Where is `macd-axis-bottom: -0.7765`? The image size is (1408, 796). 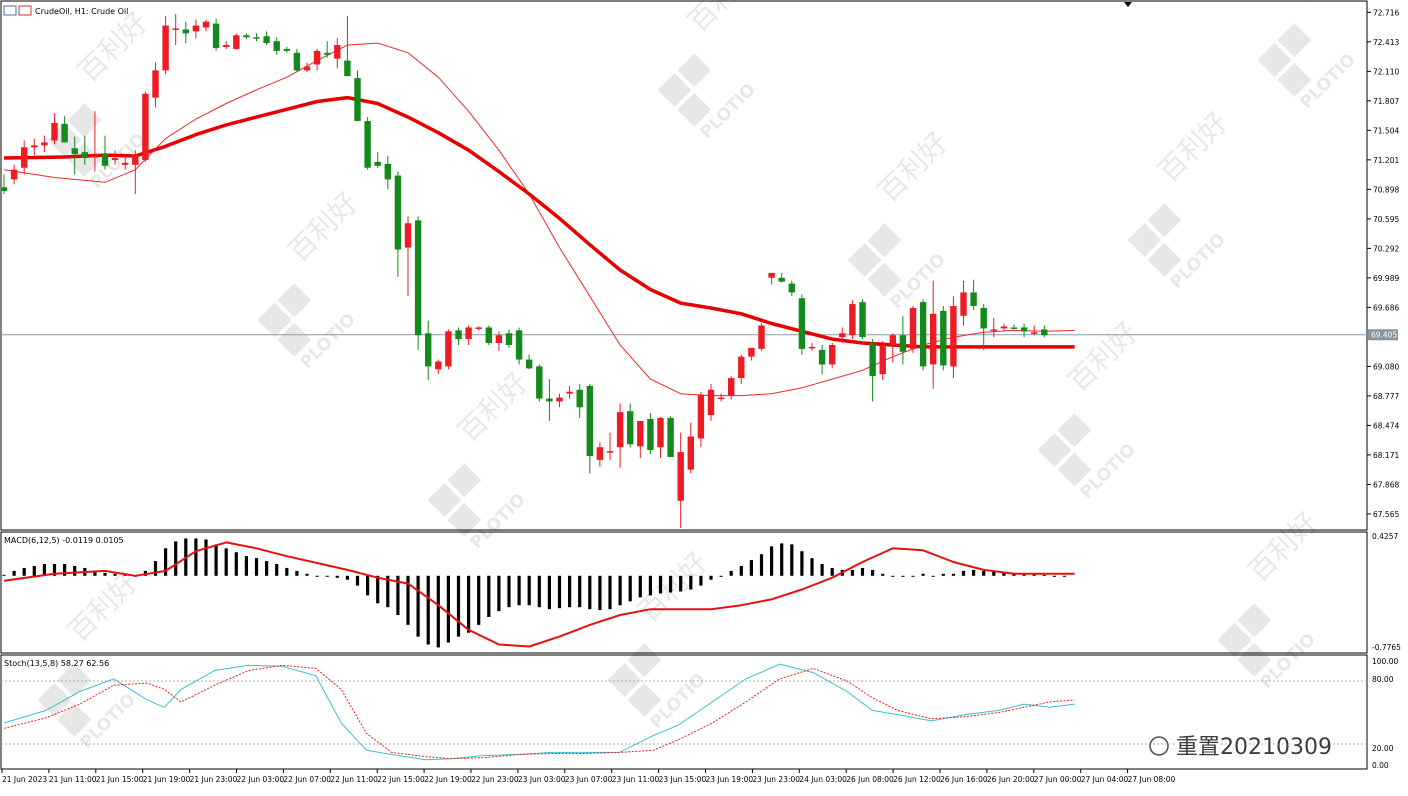 macd-axis-bottom: -0.7765 is located at coordinates (1386, 647).